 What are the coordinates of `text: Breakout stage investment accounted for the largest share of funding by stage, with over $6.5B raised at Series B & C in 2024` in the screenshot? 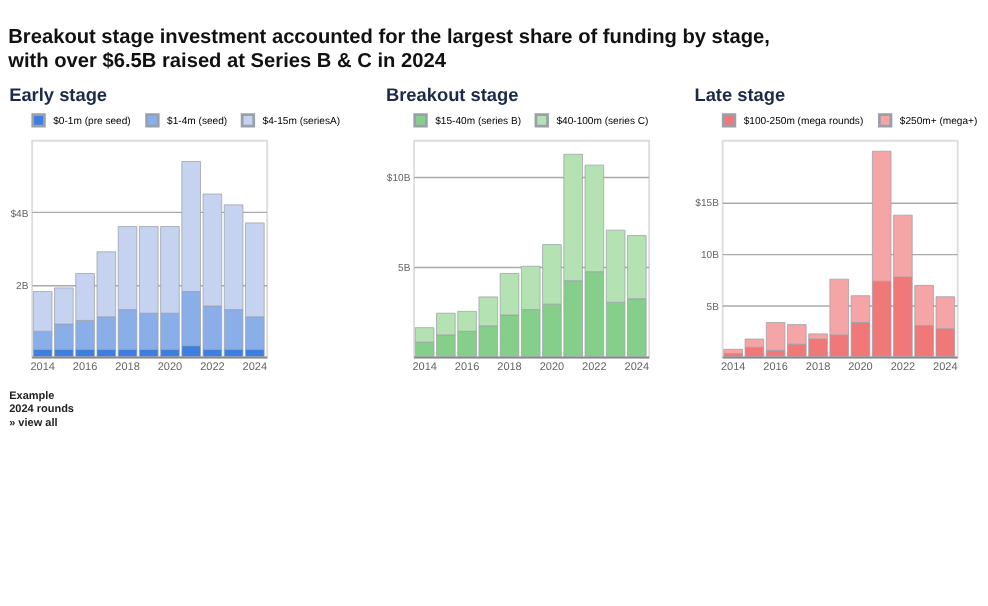 It's located at (388, 50).